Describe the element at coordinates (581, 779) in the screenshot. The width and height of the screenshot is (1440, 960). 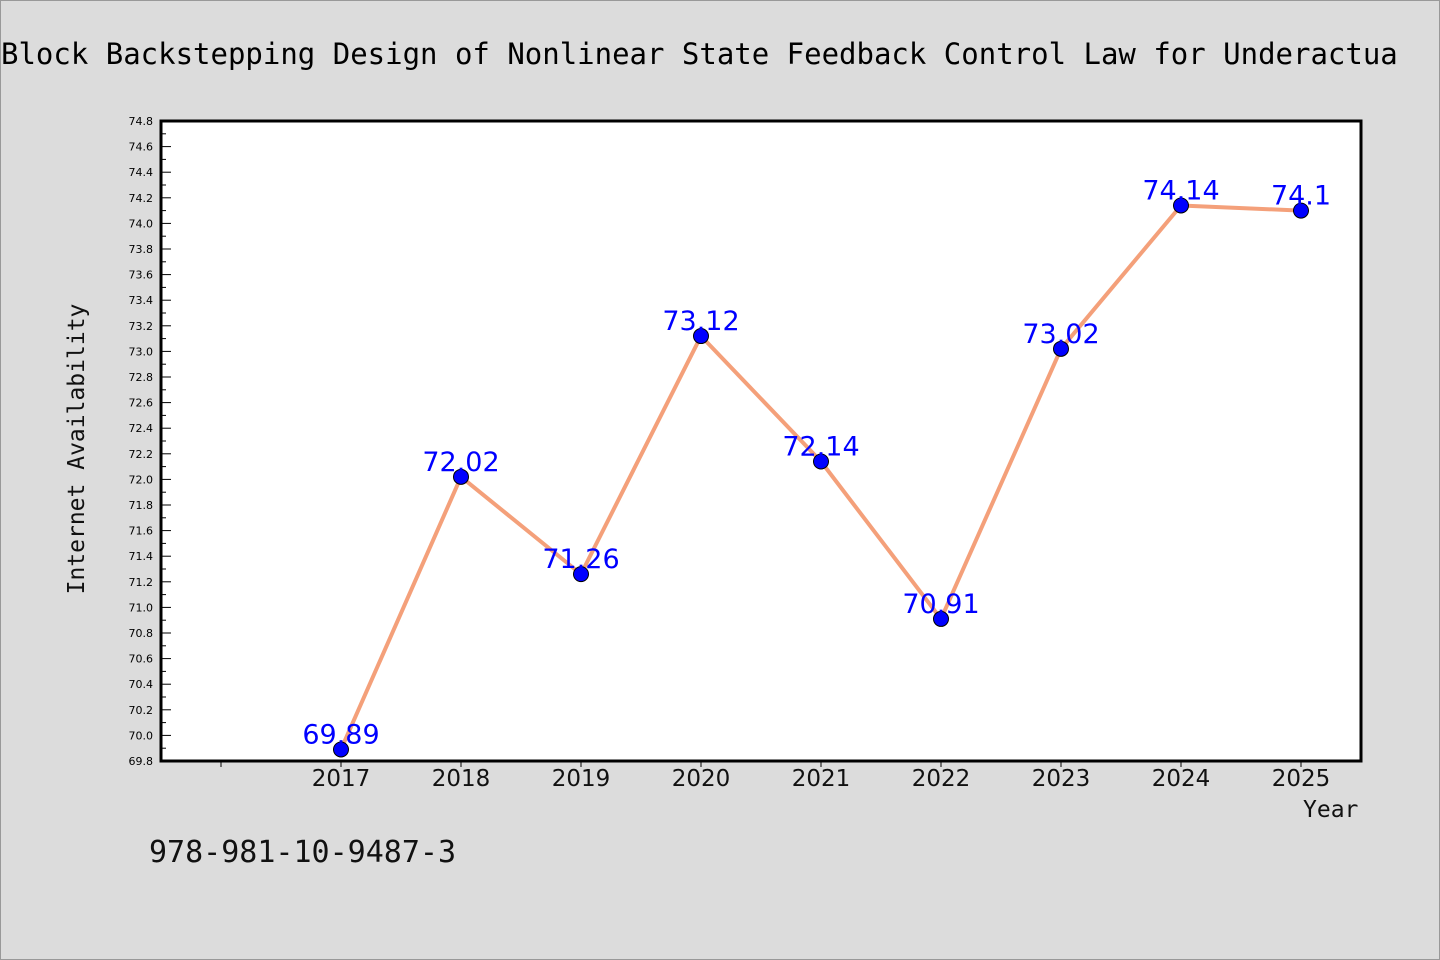
I see `x-tick-label: 2019` at that location.